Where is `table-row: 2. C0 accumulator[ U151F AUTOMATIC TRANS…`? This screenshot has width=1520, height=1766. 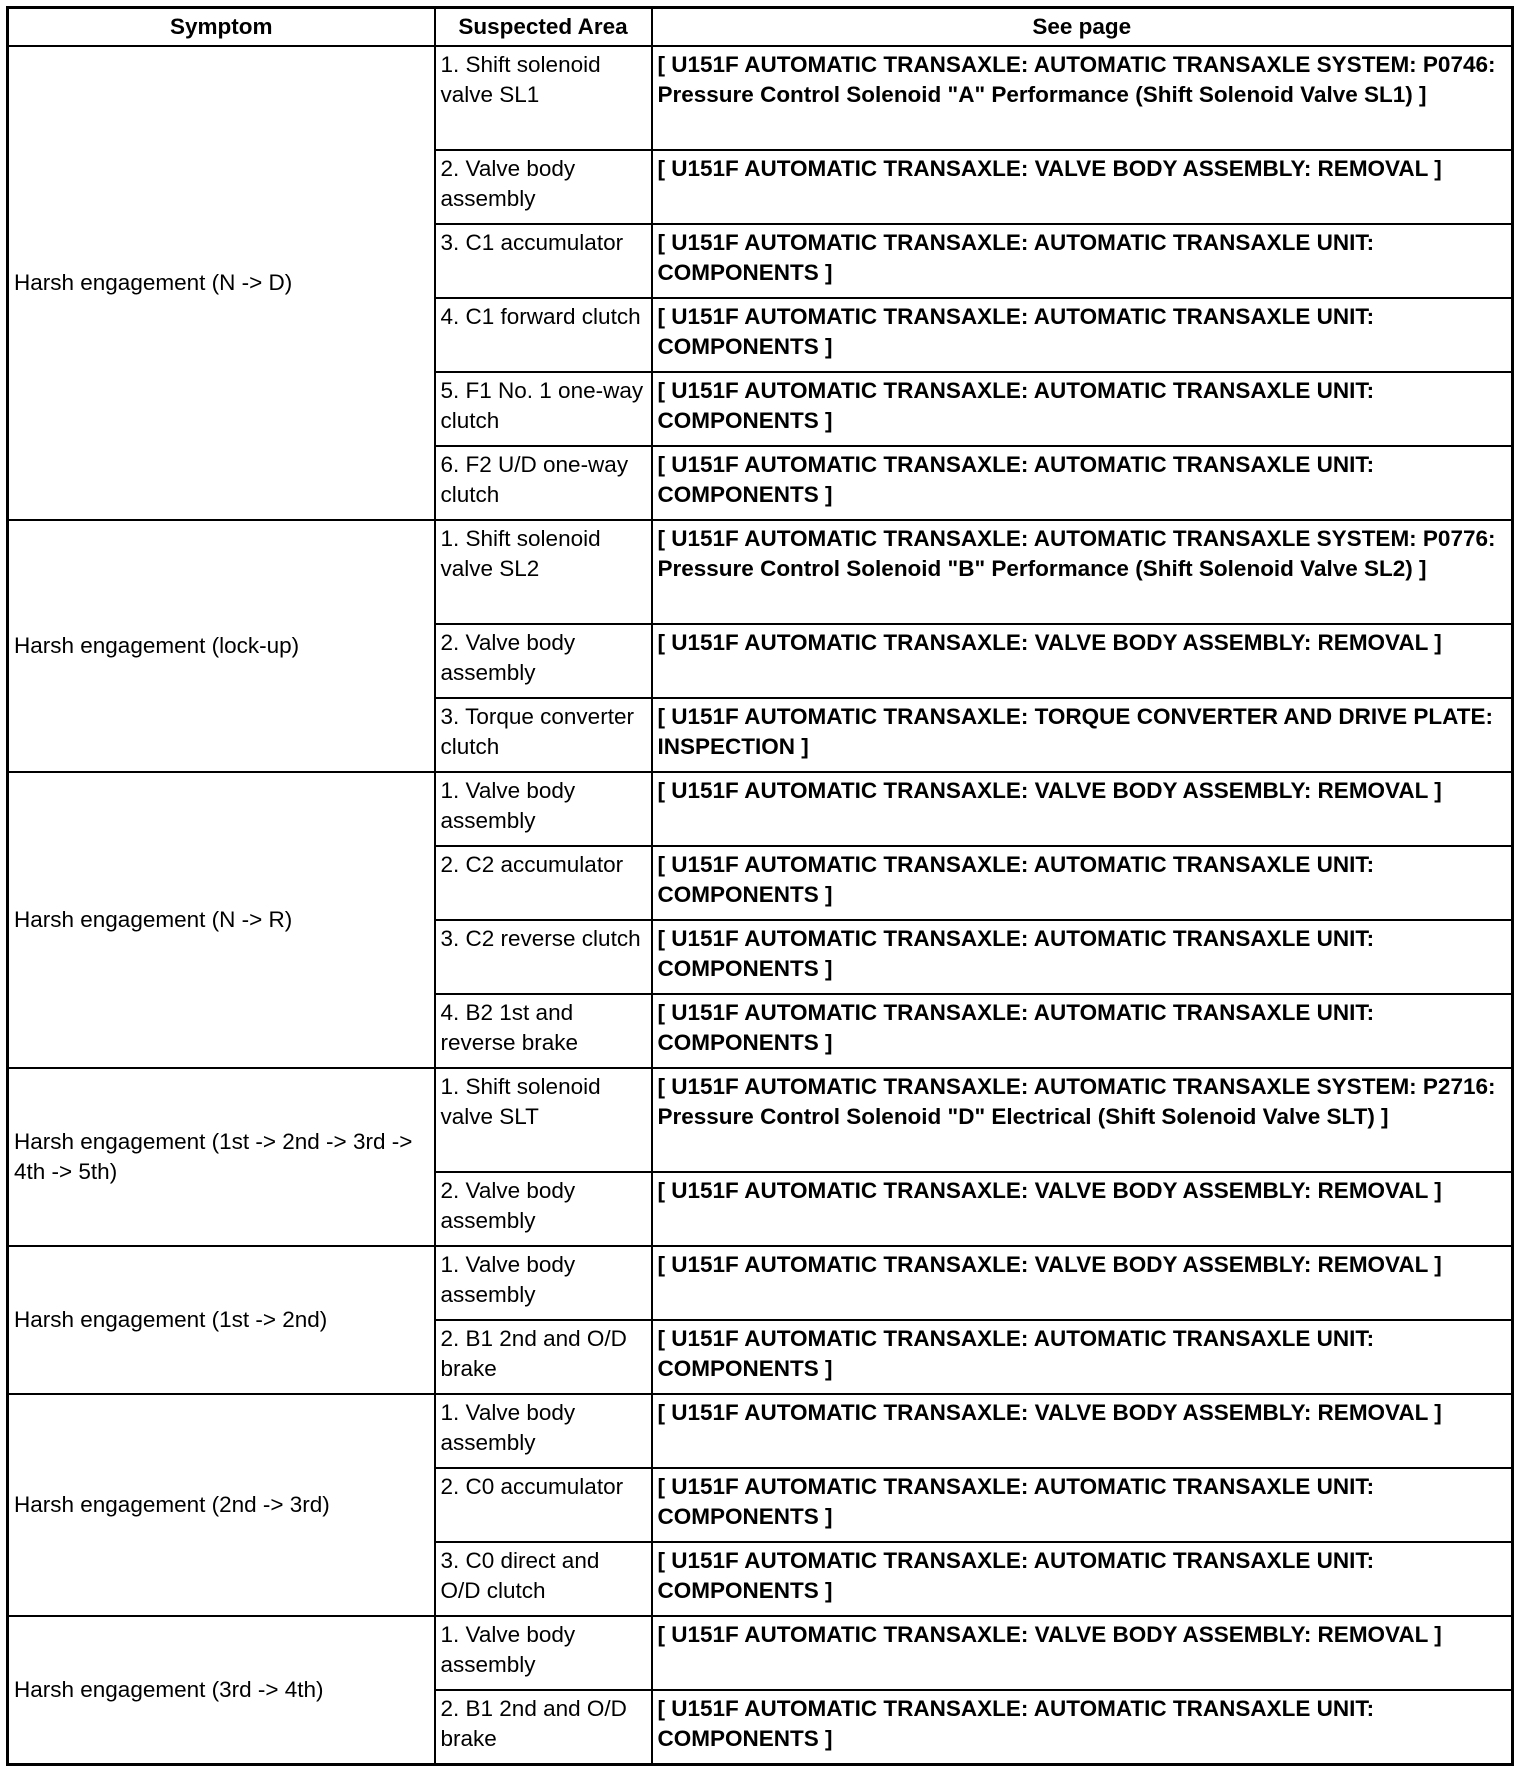 table-row: 2. C0 accumulator[ U151F AUTOMATIC TRANS… is located at coordinates (761, 1505).